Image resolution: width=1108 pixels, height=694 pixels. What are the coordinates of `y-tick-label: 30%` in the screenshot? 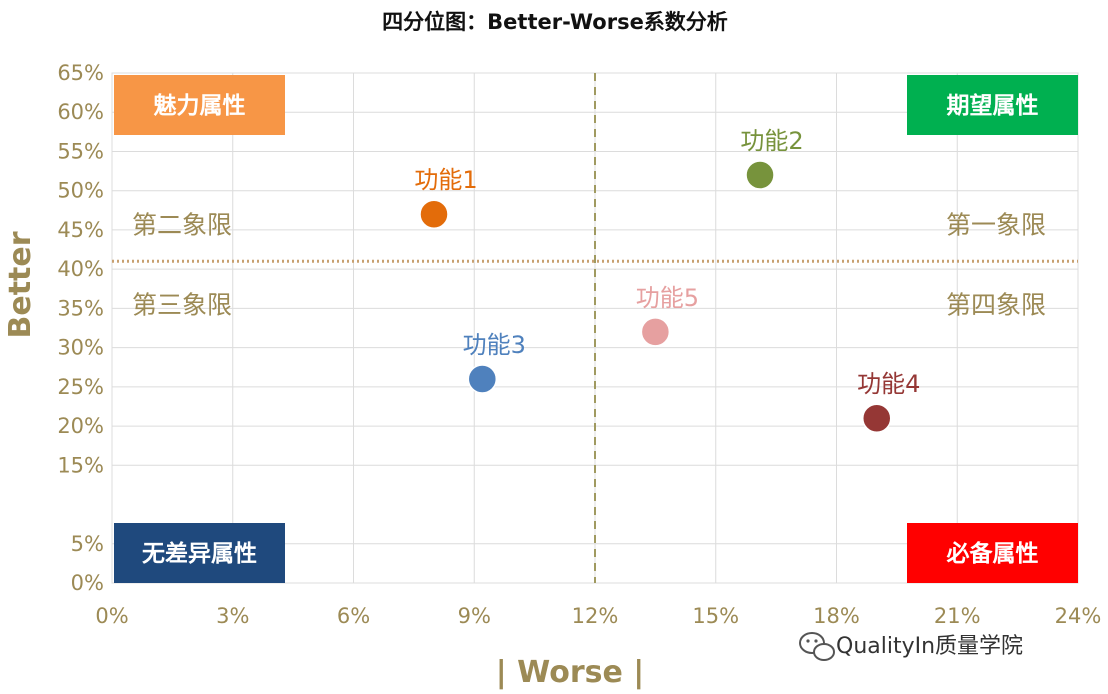 It's located at (80, 348).